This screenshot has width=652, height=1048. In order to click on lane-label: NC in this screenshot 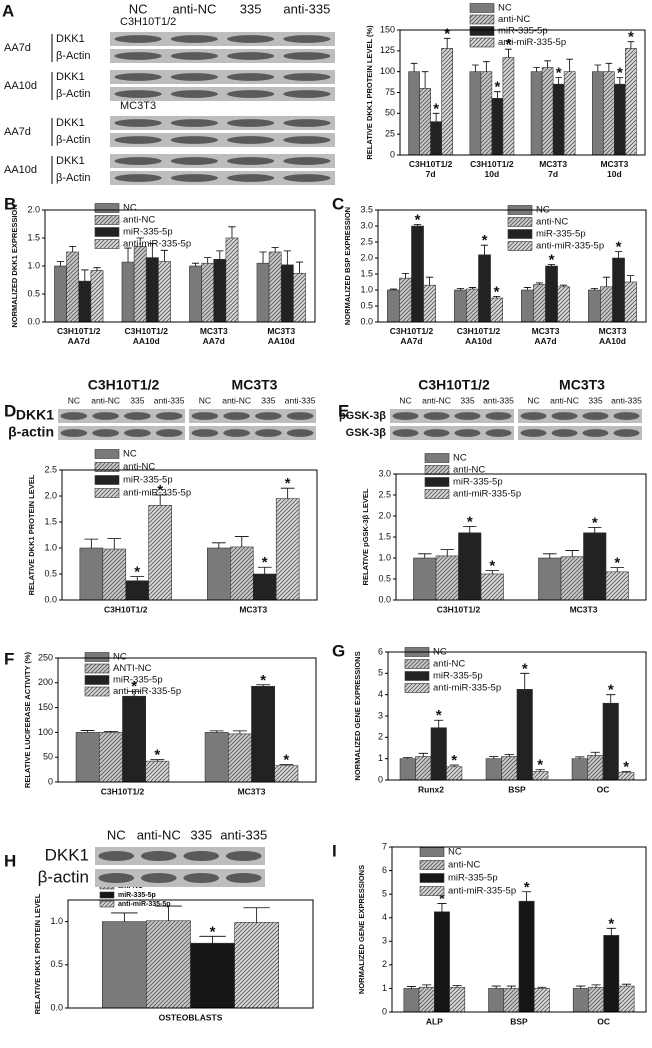, I will do `click(205, 400)`.